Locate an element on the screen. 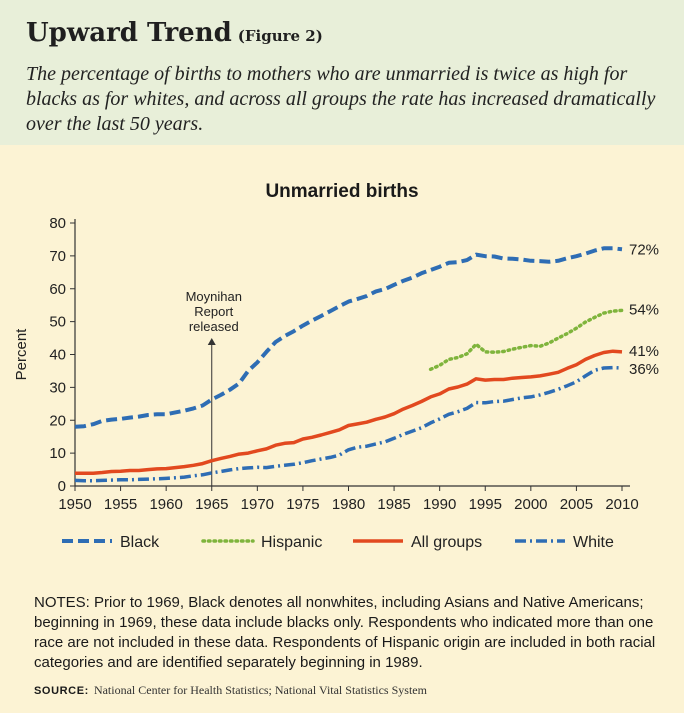 This screenshot has width=684, height=713. x-tick-label: 1990 is located at coordinates (439, 504).